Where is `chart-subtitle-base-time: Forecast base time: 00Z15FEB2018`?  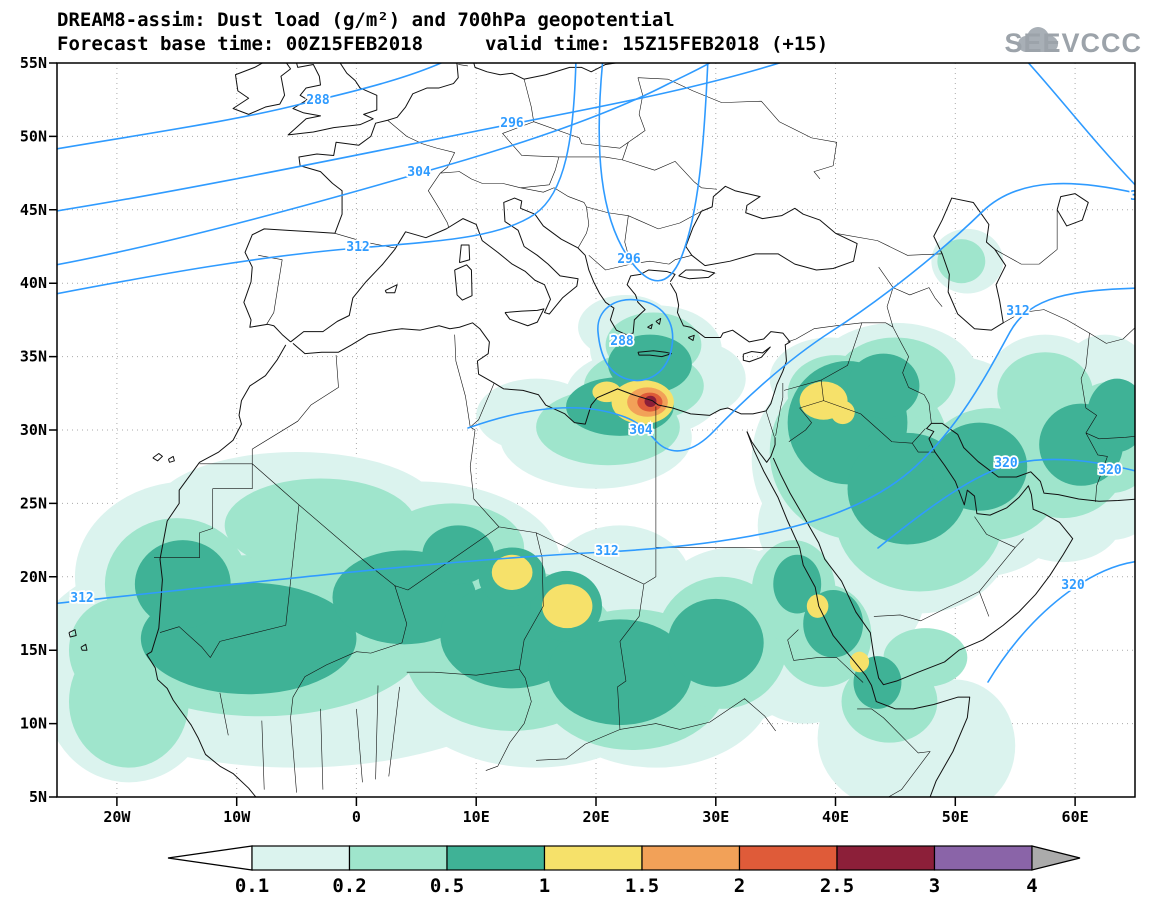
chart-subtitle-base-time: Forecast base time: 00Z15FEB2018 is located at coordinates (240, 44).